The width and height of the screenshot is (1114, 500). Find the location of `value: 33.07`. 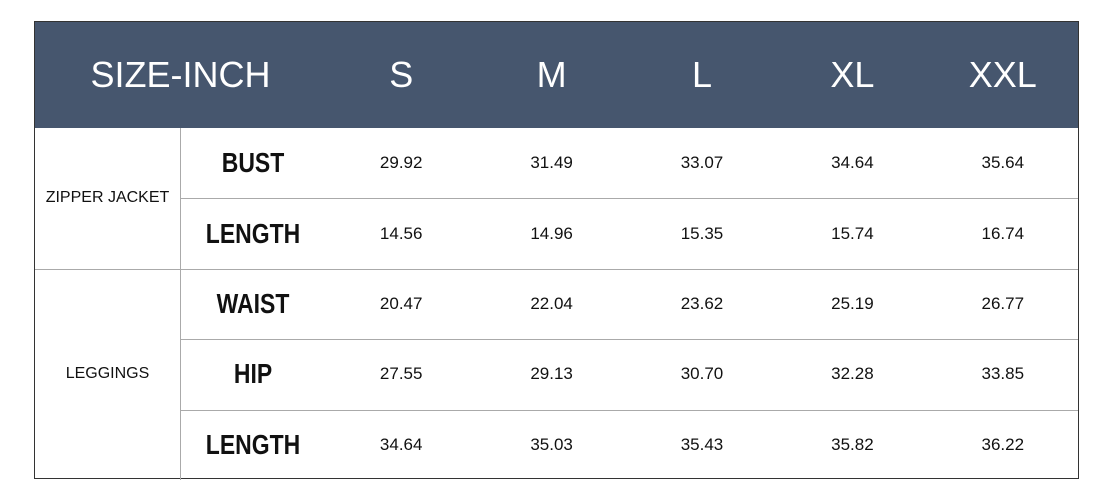

value: 33.07 is located at coordinates (702, 163).